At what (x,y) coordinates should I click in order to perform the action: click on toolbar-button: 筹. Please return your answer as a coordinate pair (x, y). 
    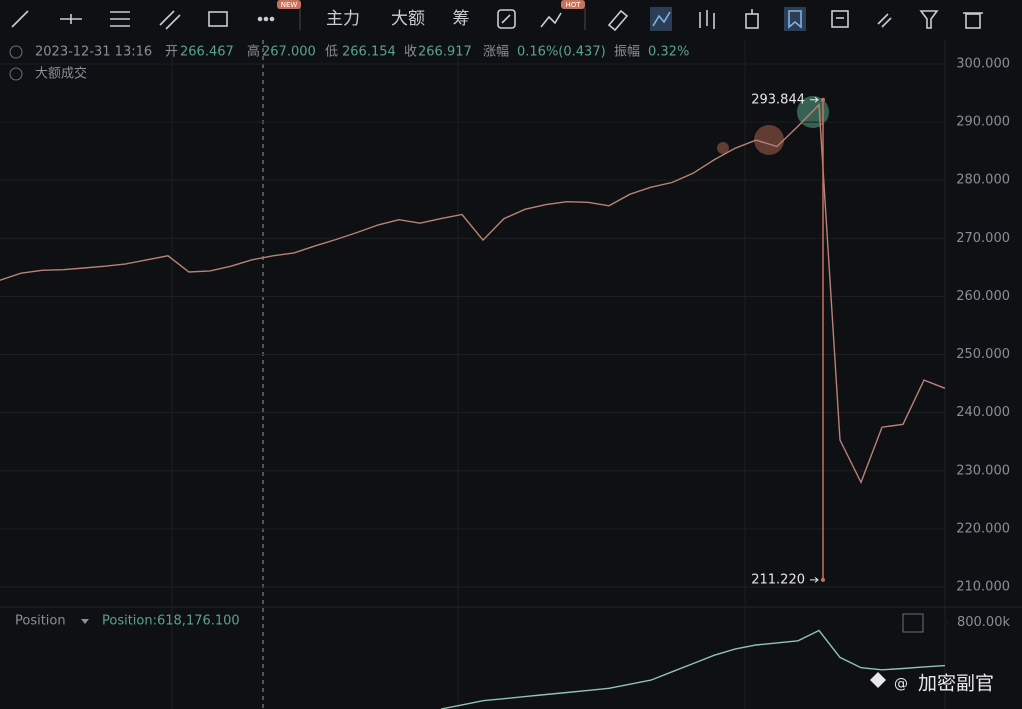
    Looking at the image, I should click on (461, 19).